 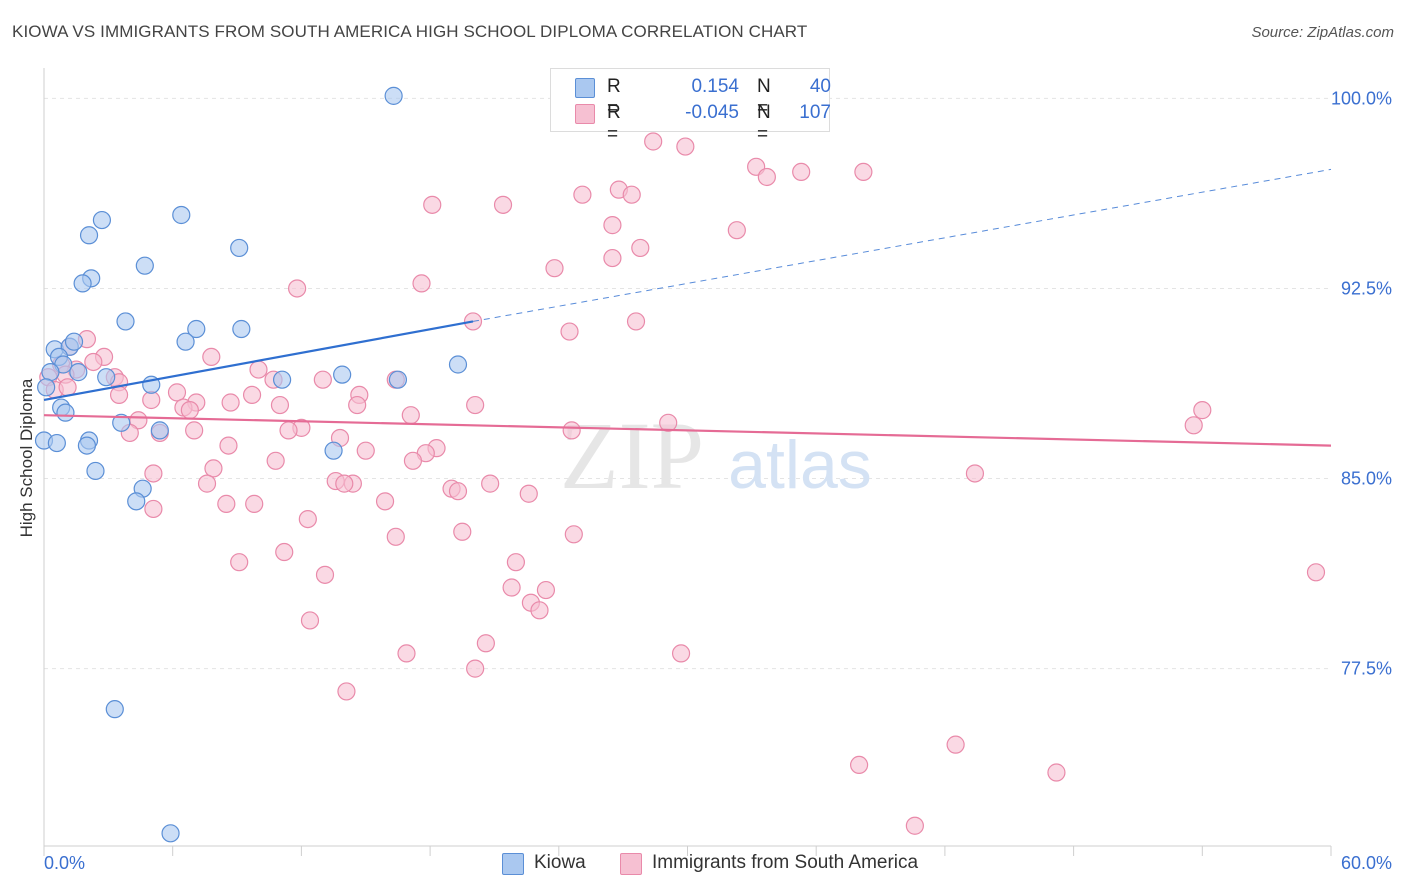 I want to click on y-tick-label: 85.0%, so click(x=1366, y=479).